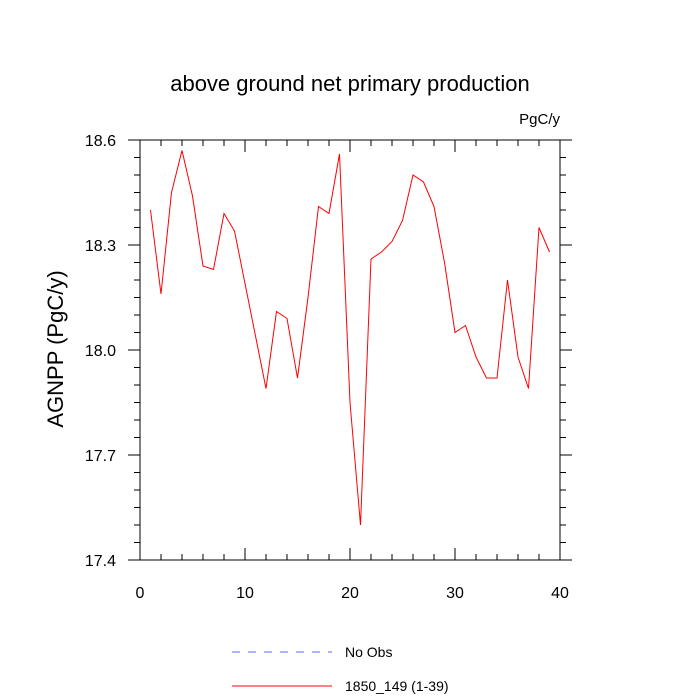 The height and width of the screenshot is (700, 700). I want to click on y-axis-label: AGNPP (PgC/y), so click(55, 348).